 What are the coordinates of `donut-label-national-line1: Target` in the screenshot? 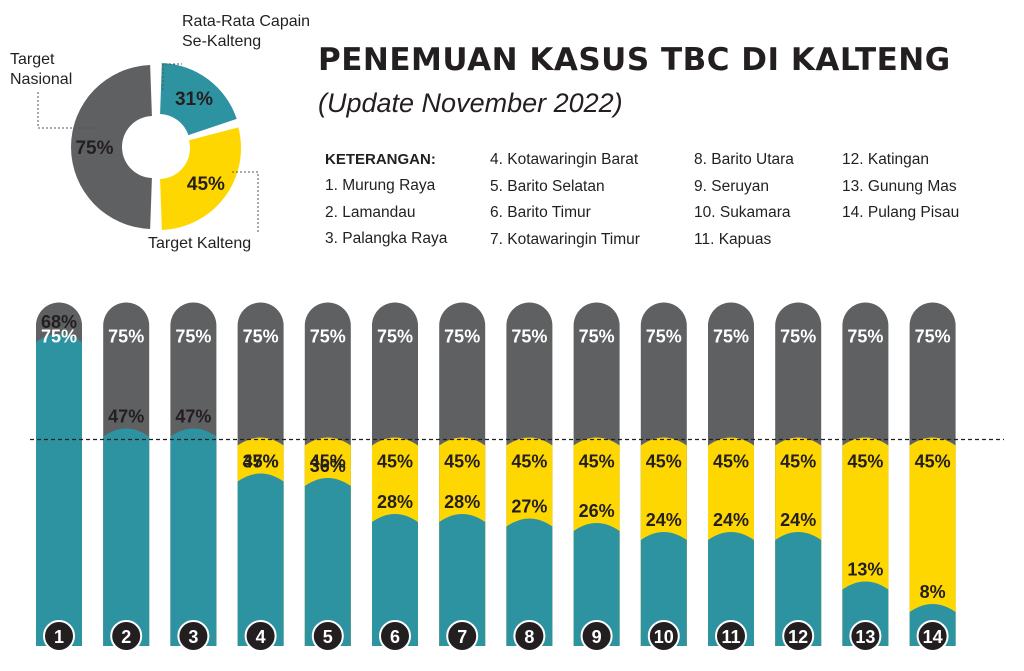 It's located at (32, 59).